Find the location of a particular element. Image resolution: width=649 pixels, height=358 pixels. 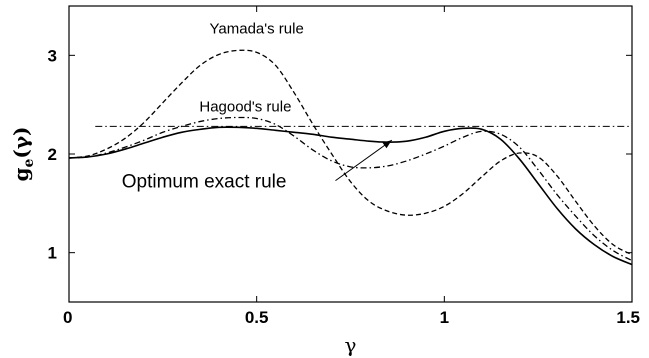

x-axis-label: γ is located at coordinates (351, 345).